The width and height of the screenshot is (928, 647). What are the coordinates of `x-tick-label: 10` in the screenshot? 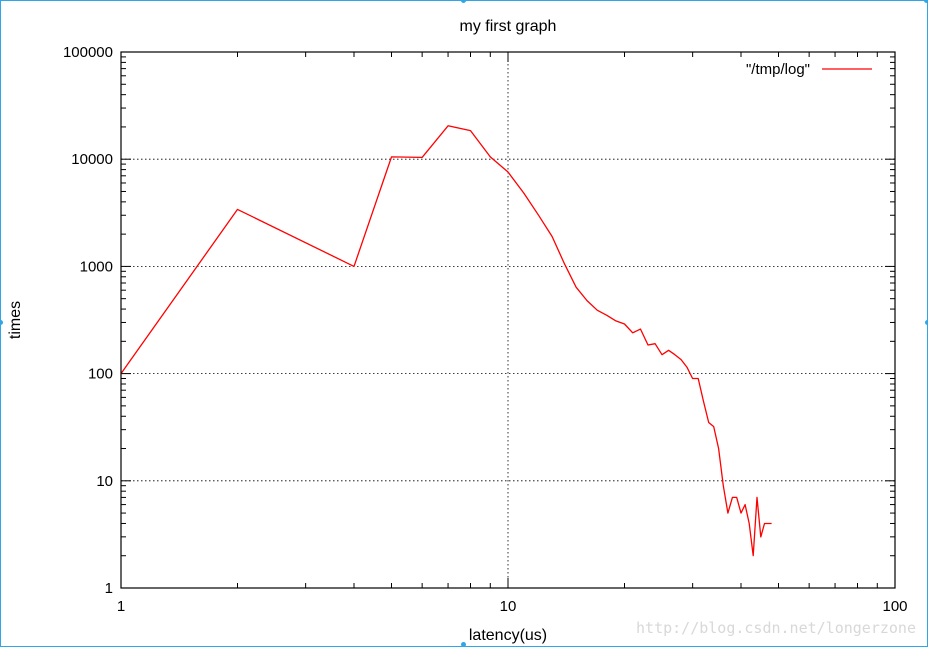 It's located at (508, 606).